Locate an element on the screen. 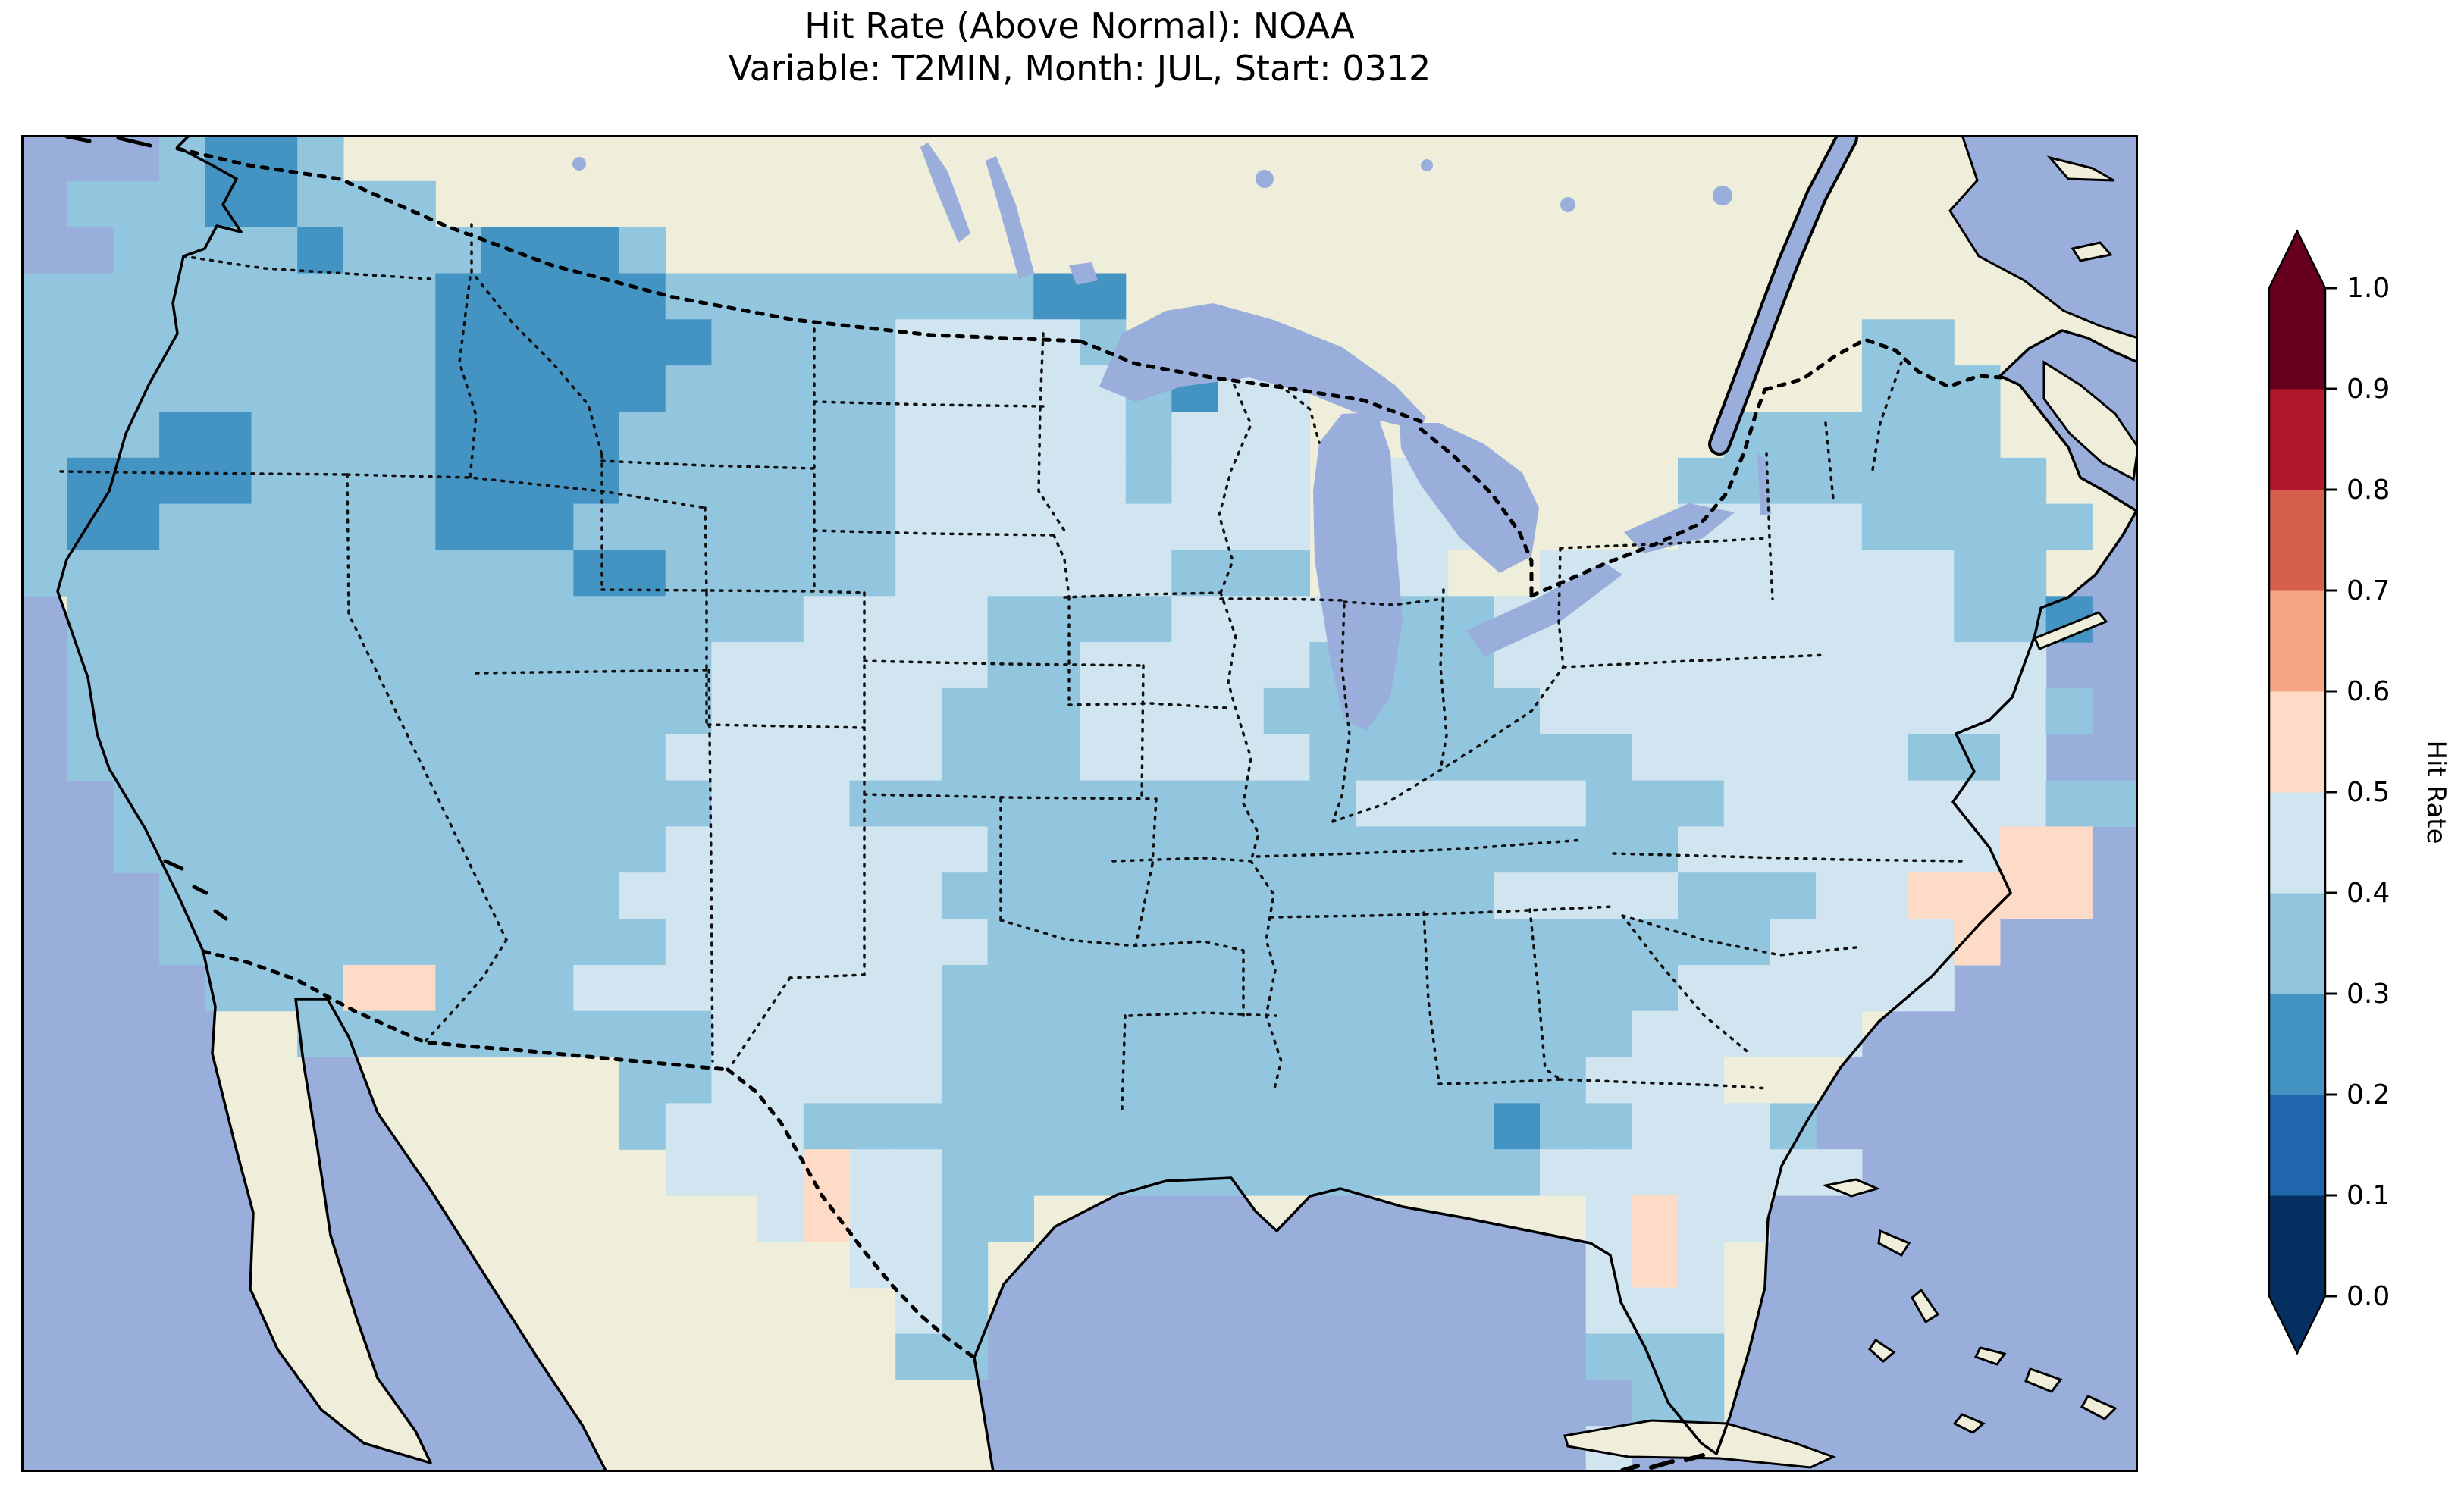  title-line-2: Variable: T2MIN, Month: JUL, Start: 0312 is located at coordinates (1079, 68).